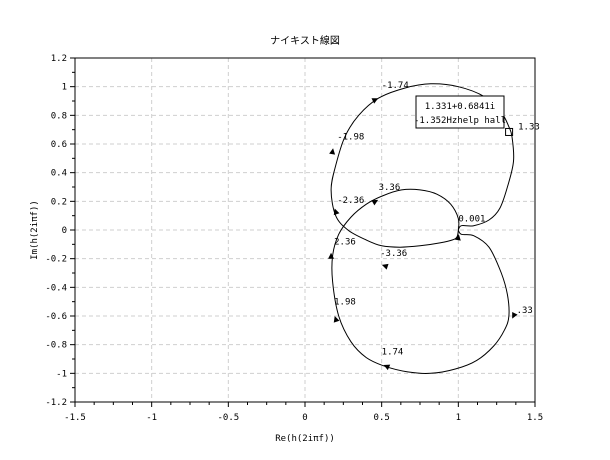 The width and height of the screenshot is (610, 460). I want to click on y-tick-label: 0.8, so click(59, 116).